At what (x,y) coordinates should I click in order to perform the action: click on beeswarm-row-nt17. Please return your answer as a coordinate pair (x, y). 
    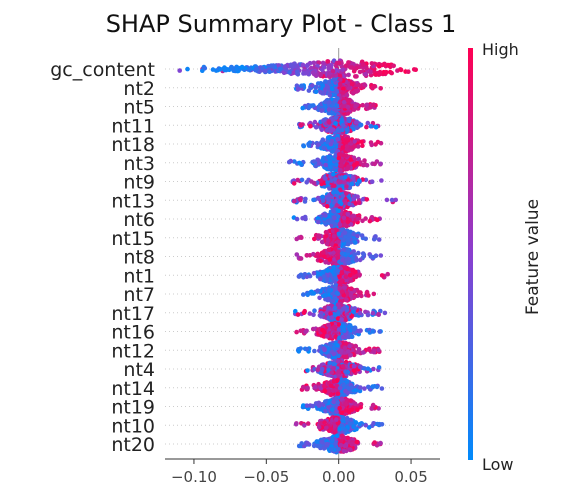
    Looking at the image, I should click on (340, 313).